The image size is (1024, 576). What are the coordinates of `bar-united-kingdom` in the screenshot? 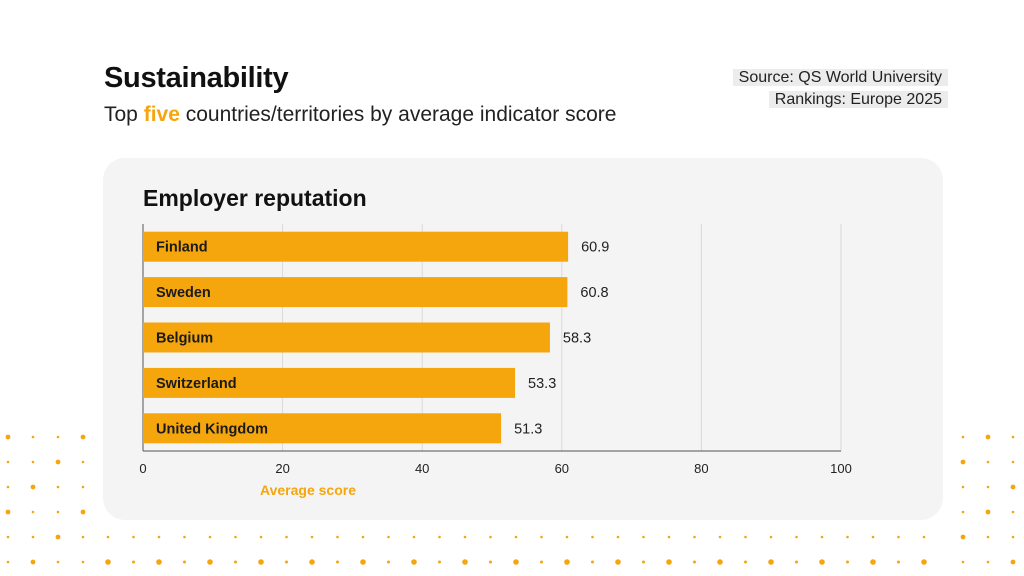 It's located at (322, 428).